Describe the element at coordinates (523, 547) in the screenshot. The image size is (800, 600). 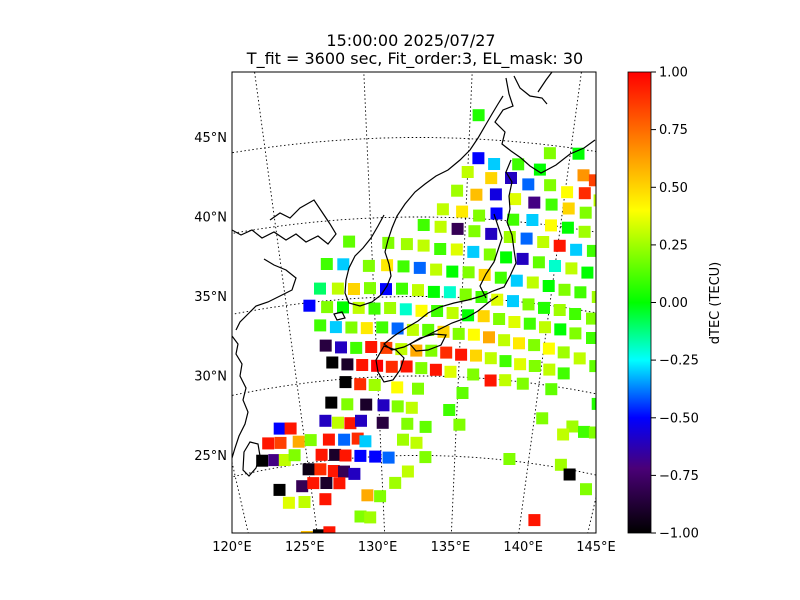
I see `lon-tick-label: 140°E` at that location.